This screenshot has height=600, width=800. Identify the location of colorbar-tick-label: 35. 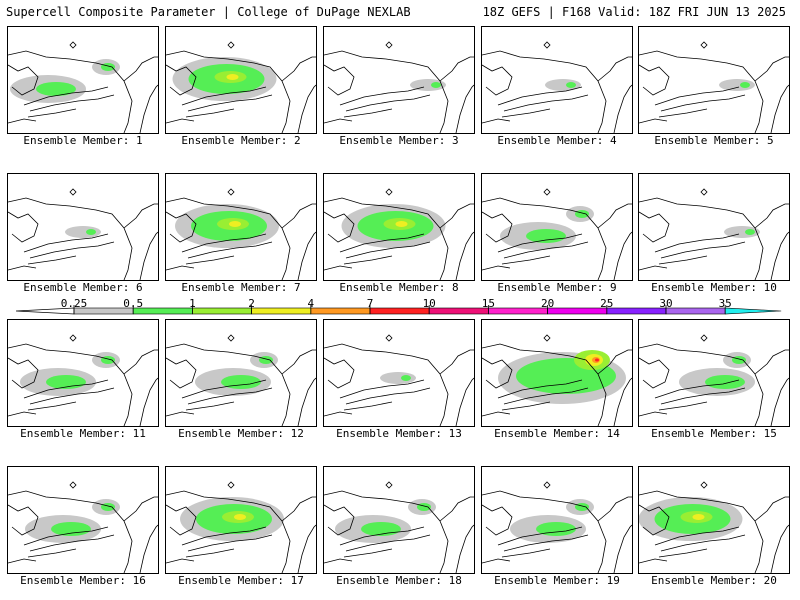
(725, 303).